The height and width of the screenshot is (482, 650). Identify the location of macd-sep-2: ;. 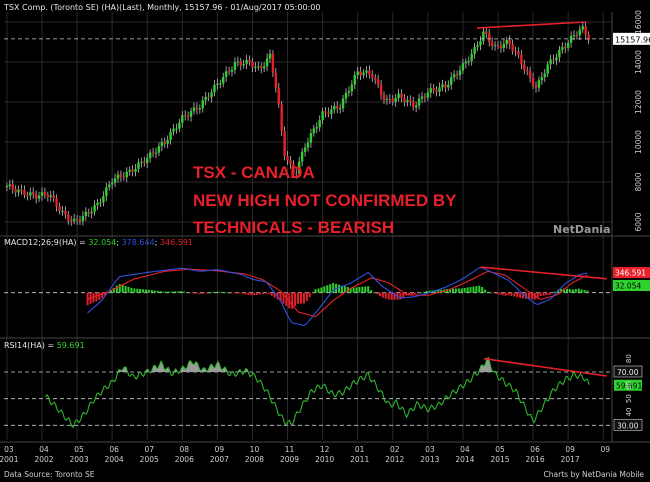
(157, 242).